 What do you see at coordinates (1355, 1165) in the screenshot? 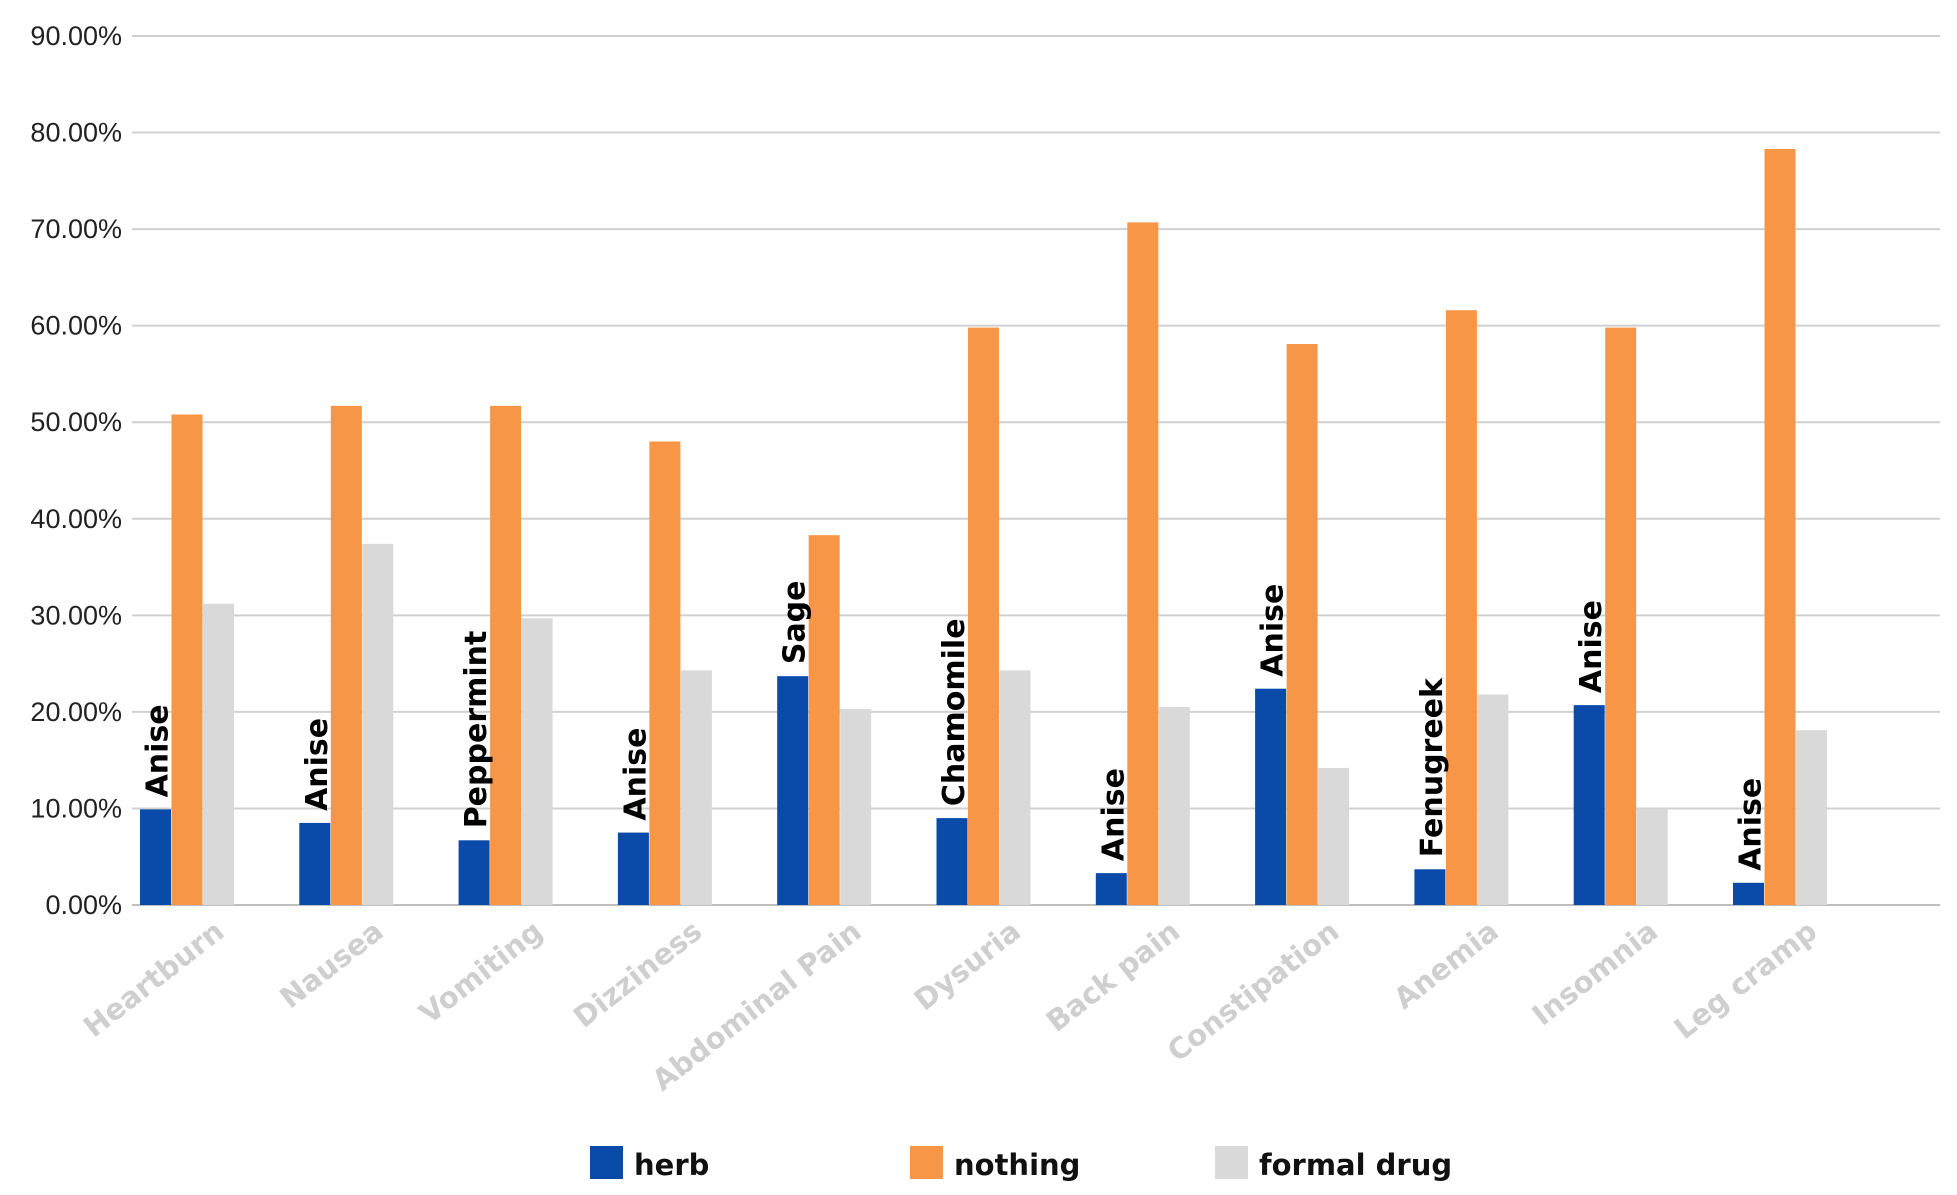
I see `legend-label: formal drug` at bounding box center [1355, 1165].